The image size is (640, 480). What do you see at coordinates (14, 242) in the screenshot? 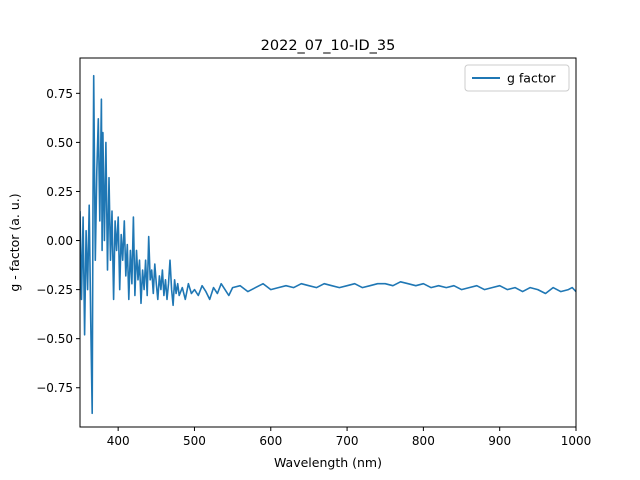
I see `y-axis-label: g - factor (a. u.)` at bounding box center [14, 242].